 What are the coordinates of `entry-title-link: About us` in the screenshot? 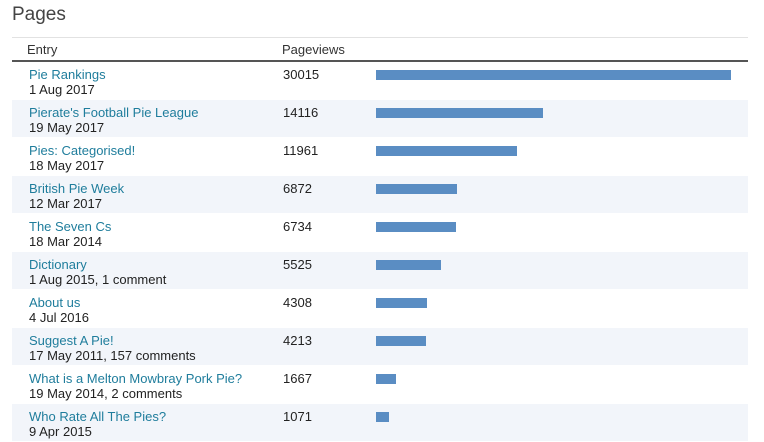 It's located at (55, 302).